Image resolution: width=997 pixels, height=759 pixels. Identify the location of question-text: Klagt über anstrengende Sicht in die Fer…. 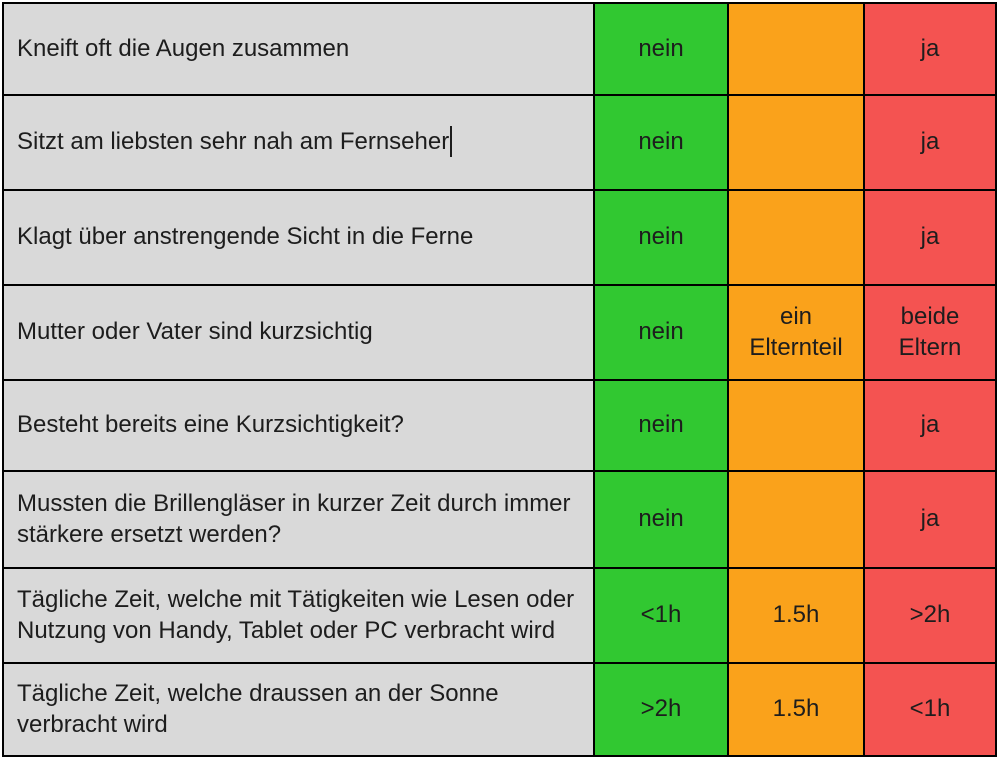
(245, 237).